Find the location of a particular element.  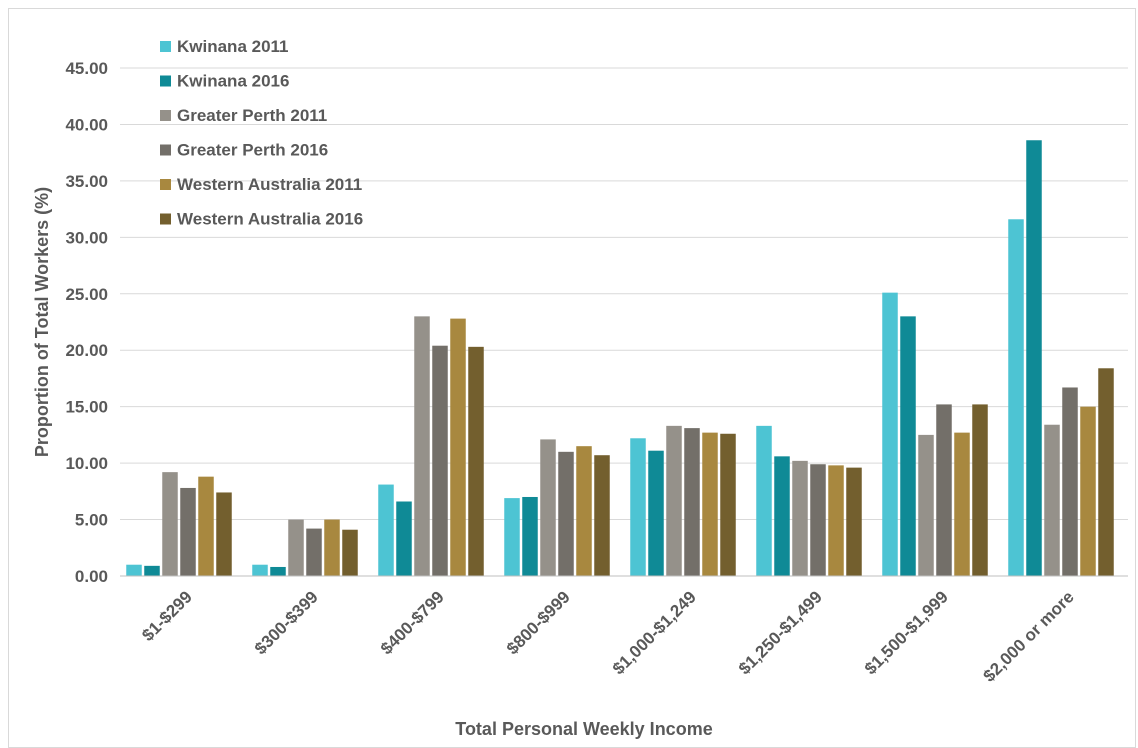

x-tick-label: $800-$999 is located at coordinates (538, 622).